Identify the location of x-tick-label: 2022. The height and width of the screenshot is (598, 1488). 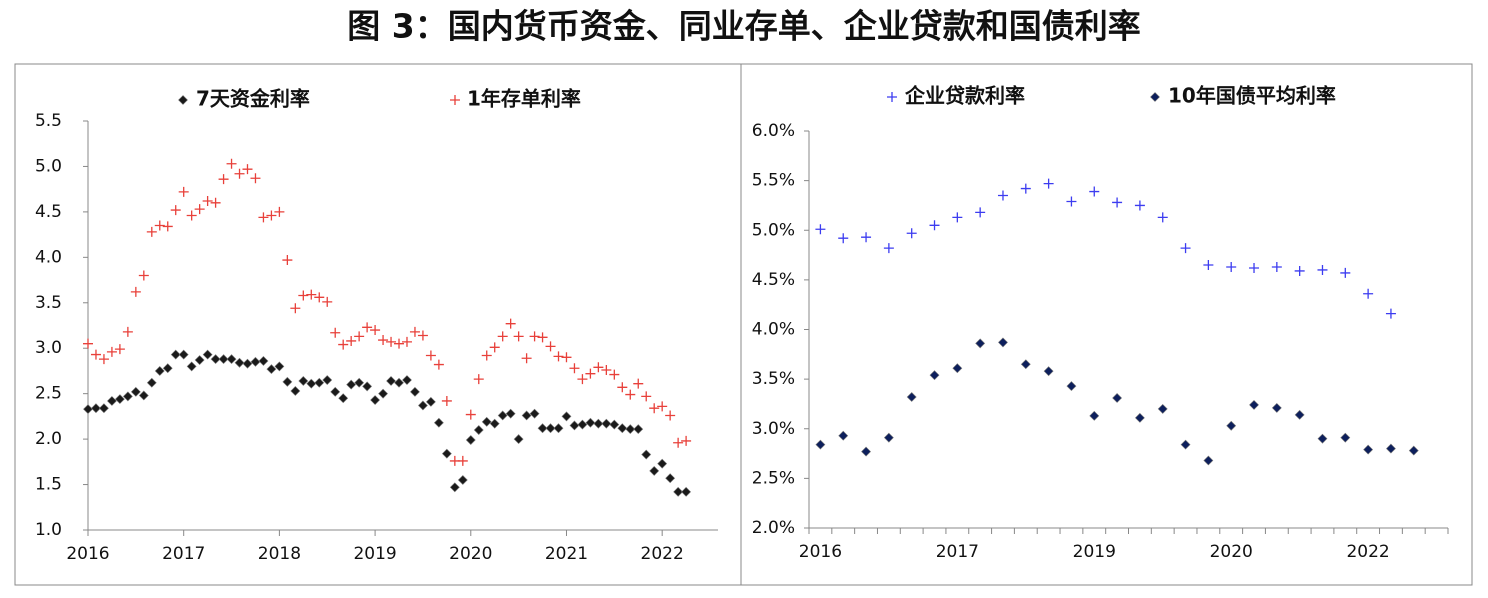
(662, 554).